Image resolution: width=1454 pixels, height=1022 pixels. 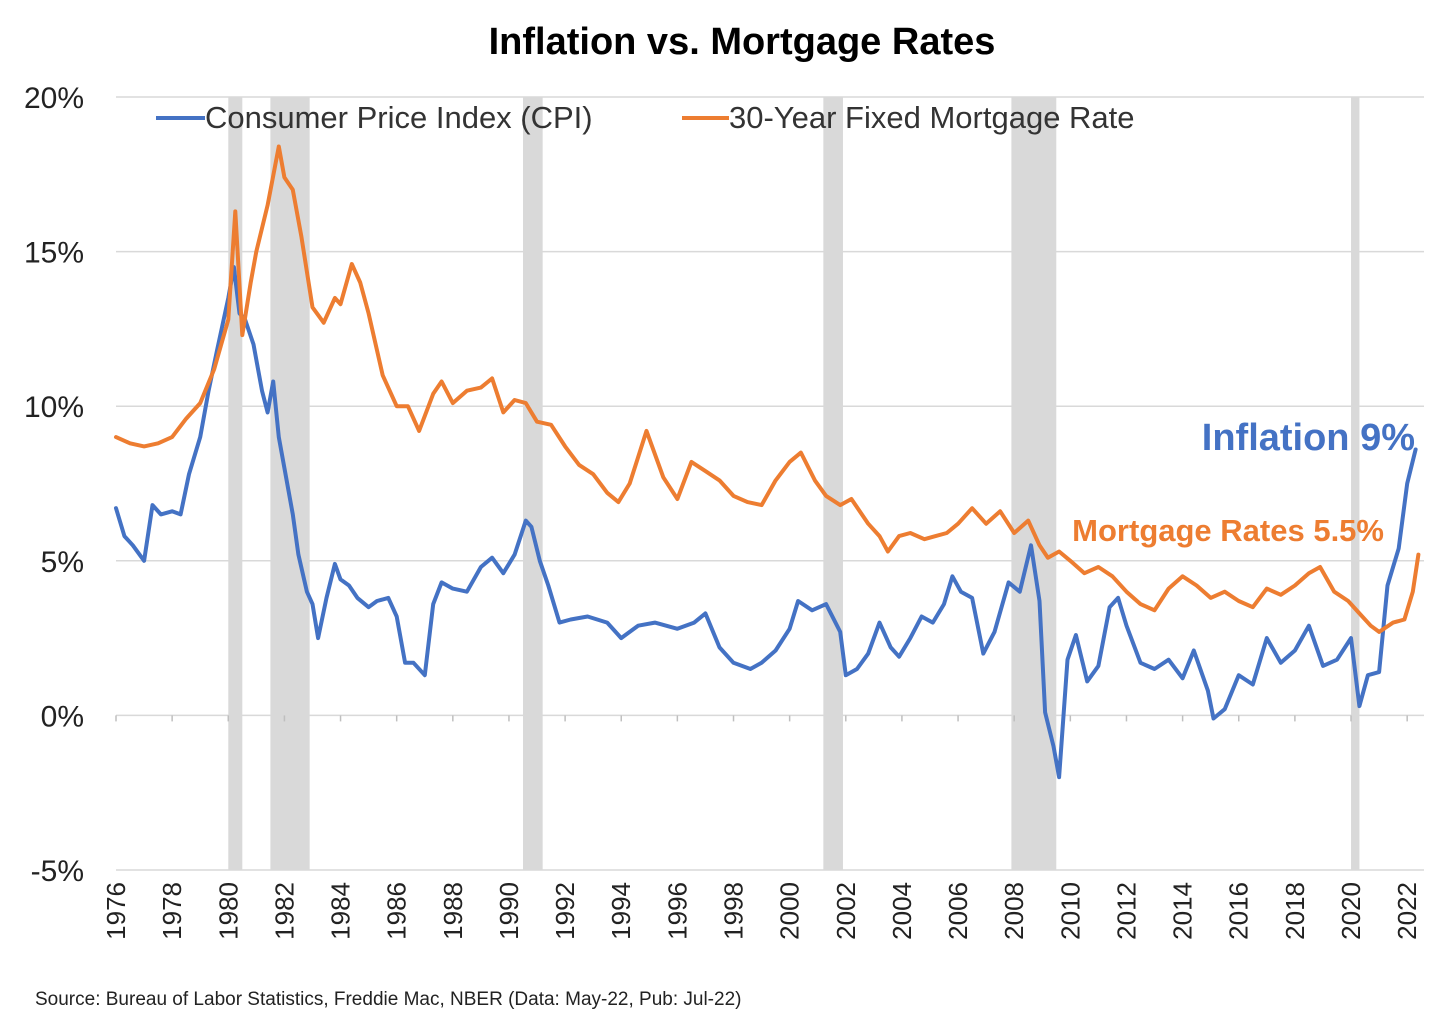 I want to click on annotation-inflation: Inflation 9%, so click(x=1308, y=438).